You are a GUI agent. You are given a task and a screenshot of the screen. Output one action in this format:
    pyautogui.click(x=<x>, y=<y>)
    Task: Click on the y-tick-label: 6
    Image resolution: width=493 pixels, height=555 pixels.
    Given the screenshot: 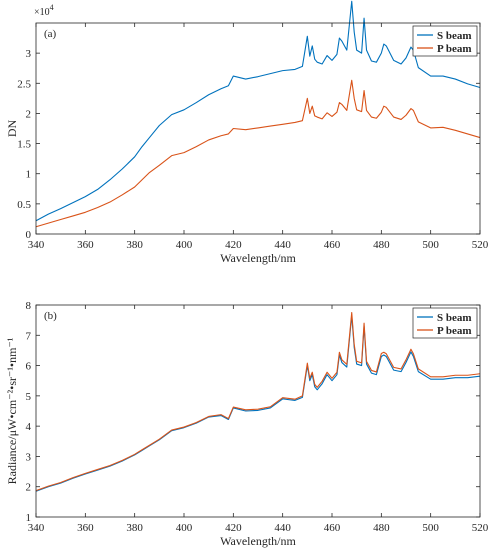 What is the action you would take?
    pyautogui.click(x=29, y=367)
    